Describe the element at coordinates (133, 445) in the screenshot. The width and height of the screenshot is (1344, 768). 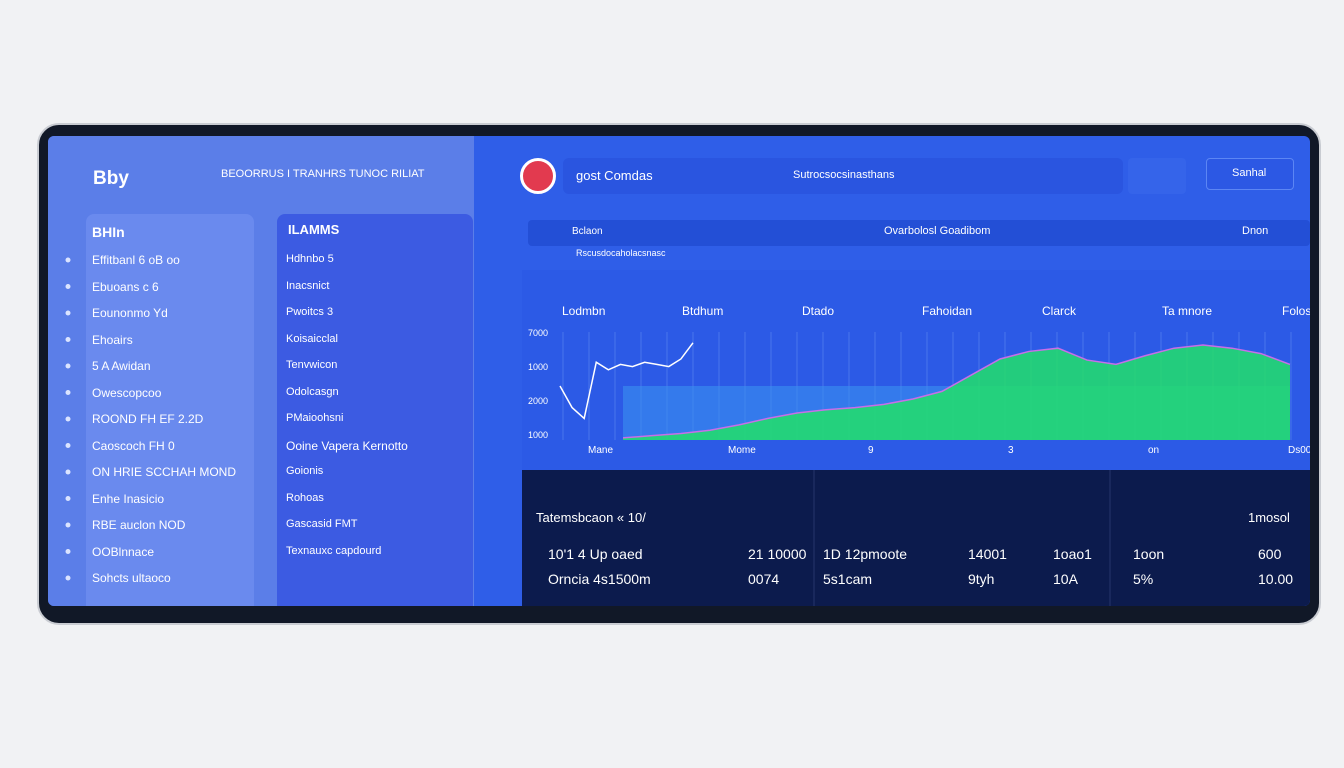
I see `sidebar-item: Caoscoch FH 0` at that location.